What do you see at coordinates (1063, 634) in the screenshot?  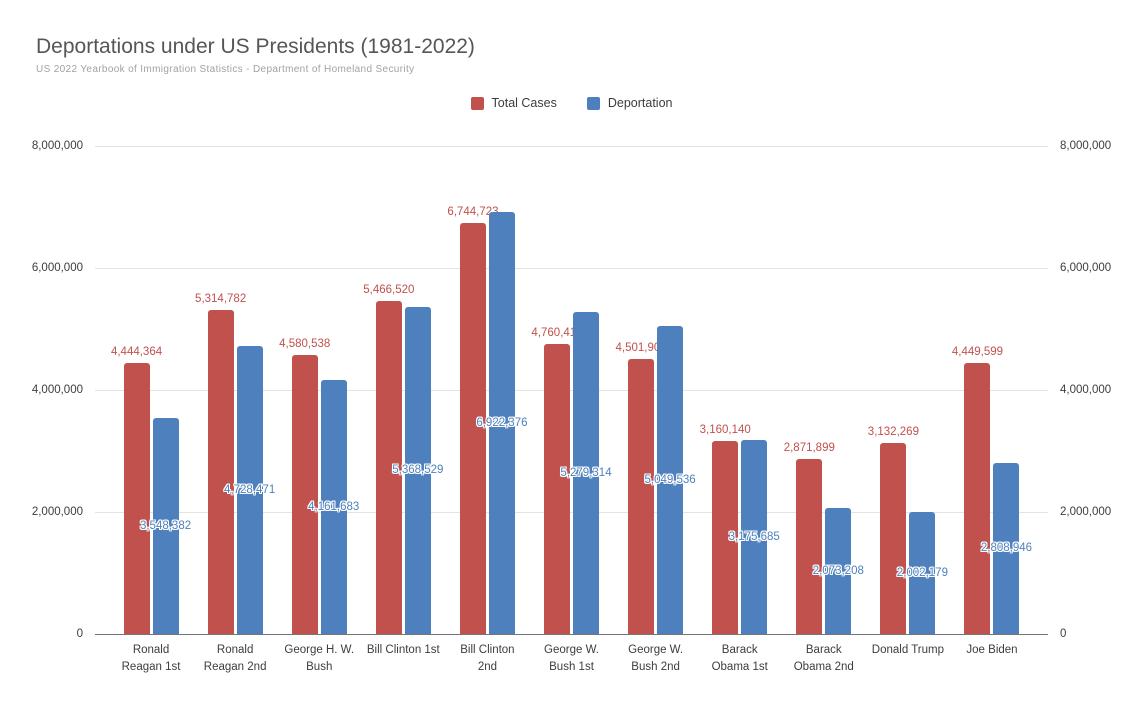 I see `y-axis-tick-right: 0` at bounding box center [1063, 634].